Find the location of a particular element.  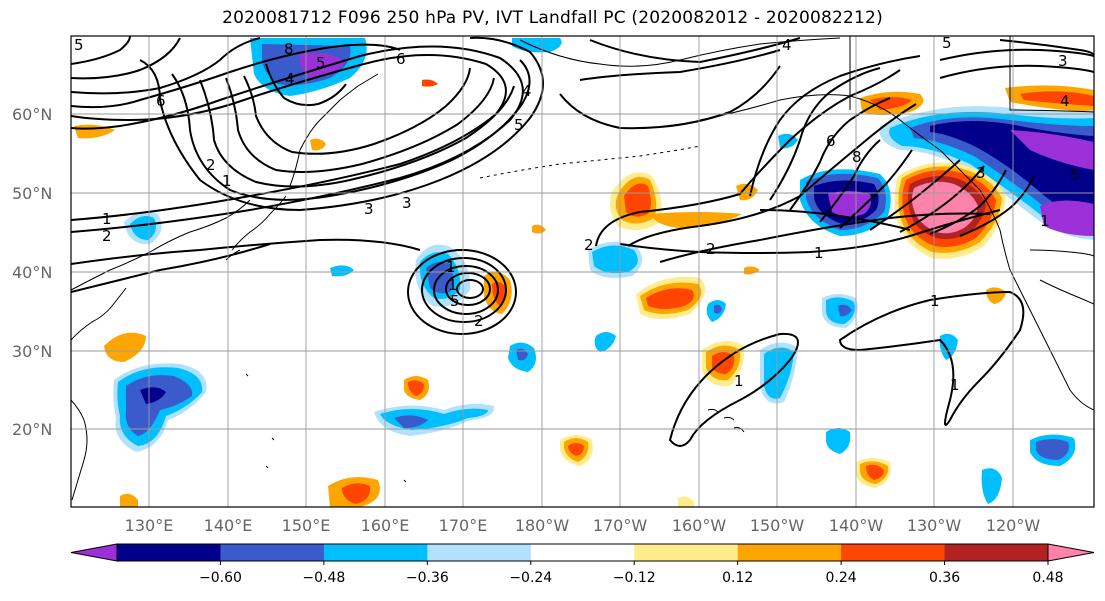

latitude-label: 20°N is located at coordinates (32, 429).